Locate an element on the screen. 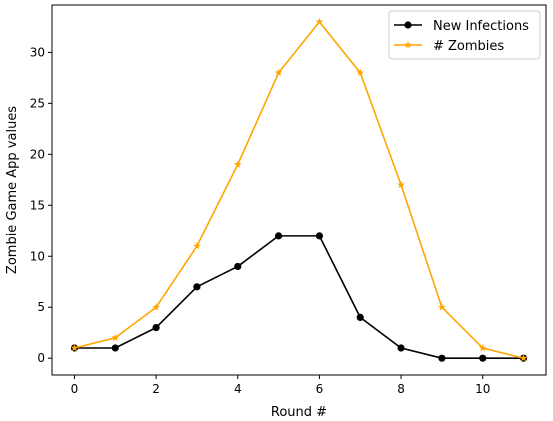  y-tick-label: 15 is located at coordinates (37, 205).